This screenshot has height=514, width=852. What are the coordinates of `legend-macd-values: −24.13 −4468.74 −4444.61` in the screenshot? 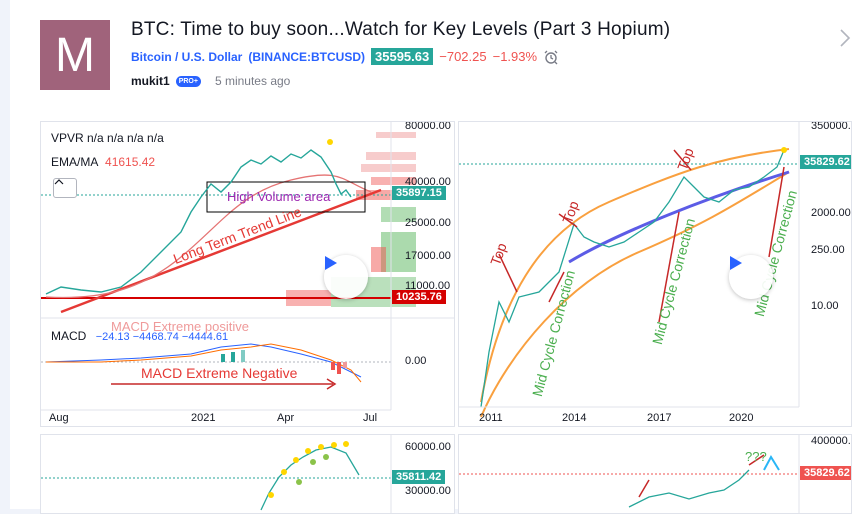 It's located at (162, 337).